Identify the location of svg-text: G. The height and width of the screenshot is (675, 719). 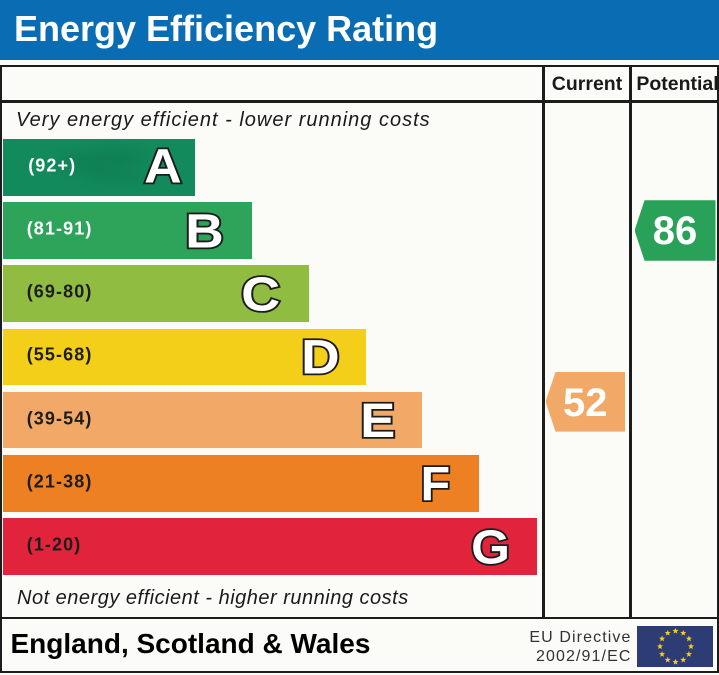
(490, 547).